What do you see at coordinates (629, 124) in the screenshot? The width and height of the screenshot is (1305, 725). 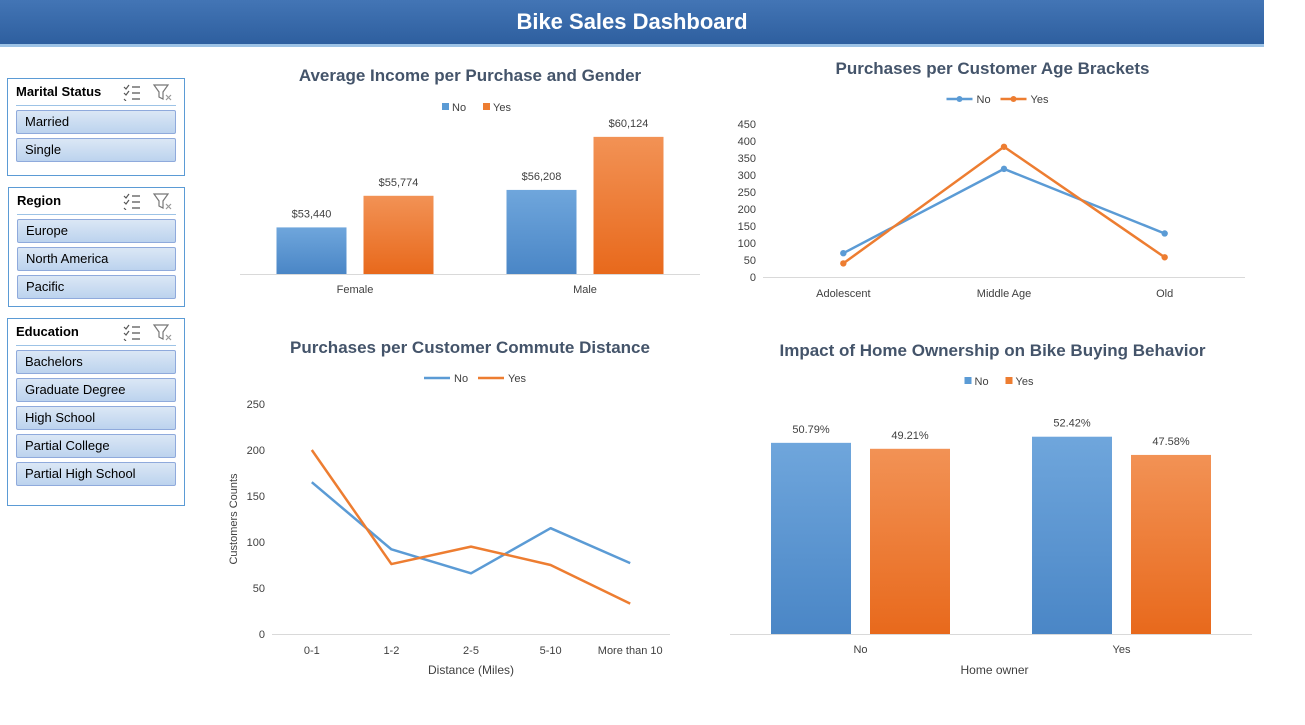 I see `data-label: $60,124` at bounding box center [629, 124].